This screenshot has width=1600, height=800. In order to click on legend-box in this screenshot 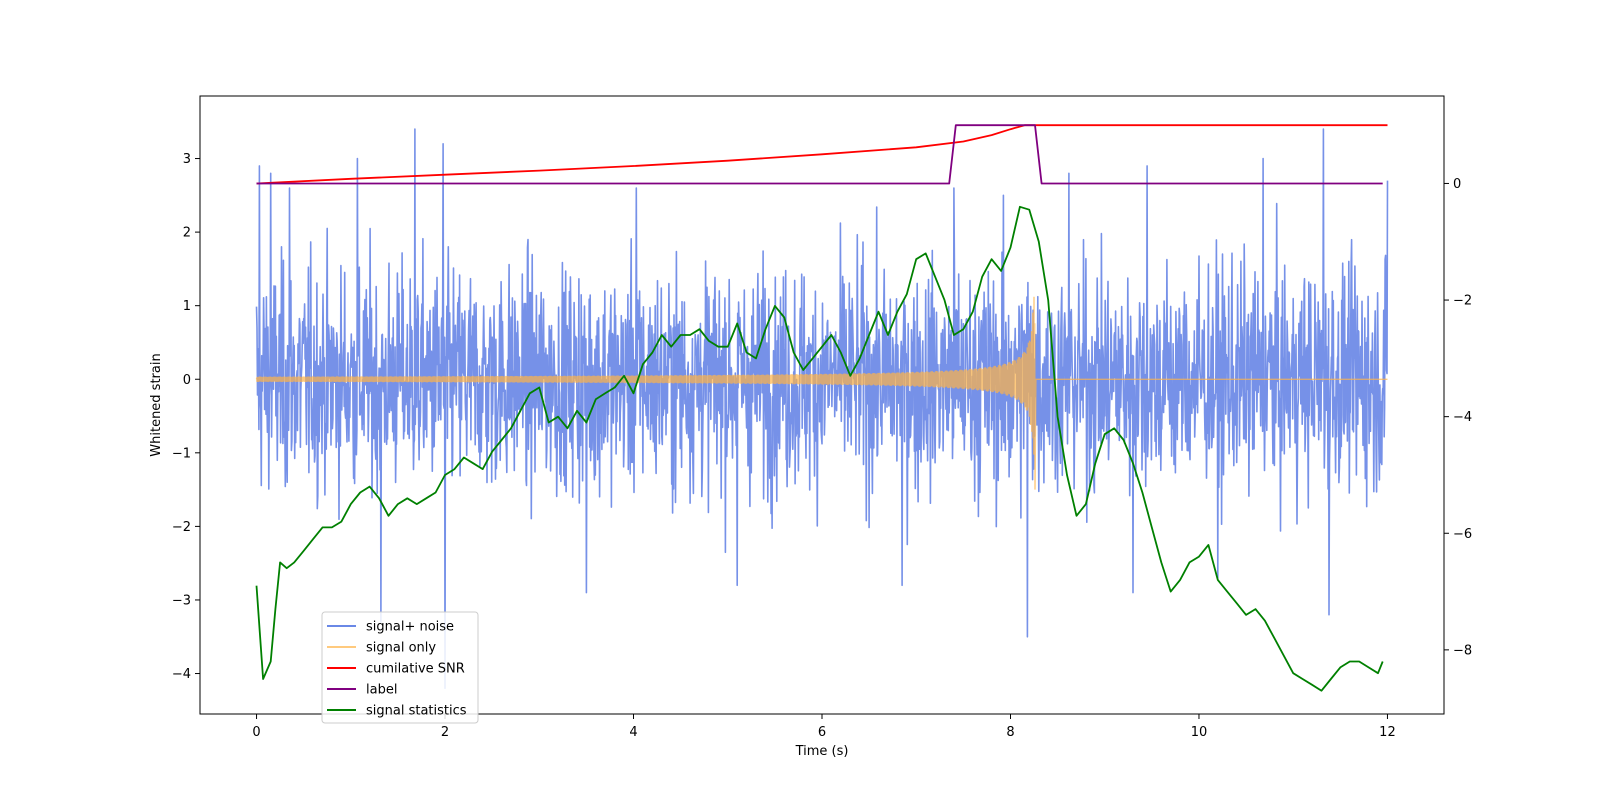, I will do `click(400, 667)`.